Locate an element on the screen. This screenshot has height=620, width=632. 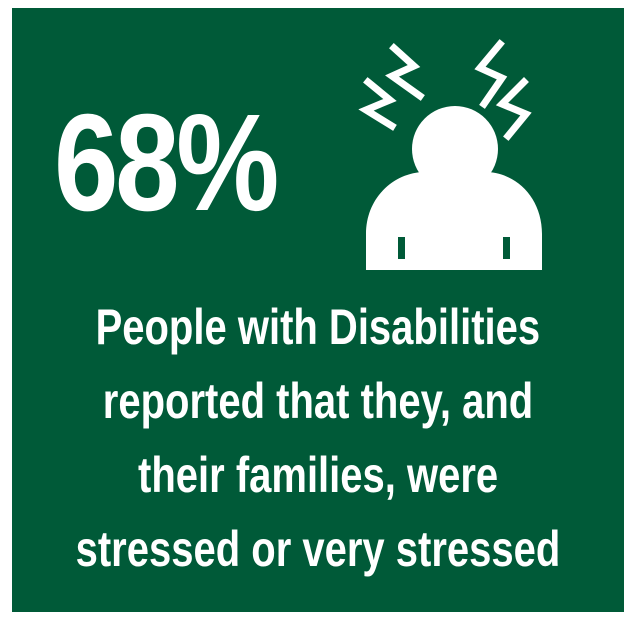
caption-line-2: reported that they, and is located at coordinates (318, 401).